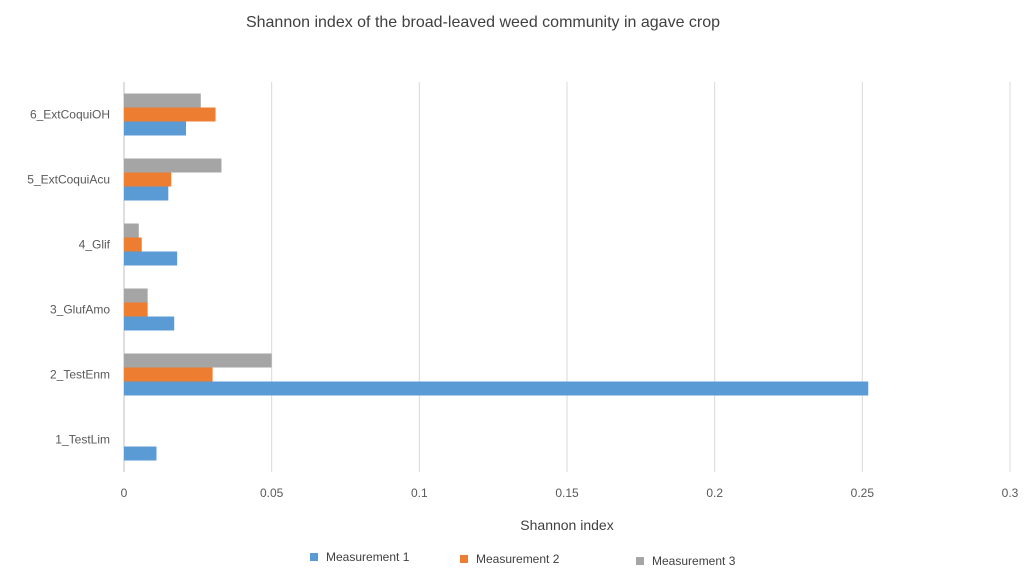  What do you see at coordinates (694, 561) in the screenshot?
I see `legend-label: Measurement 3` at bounding box center [694, 561].